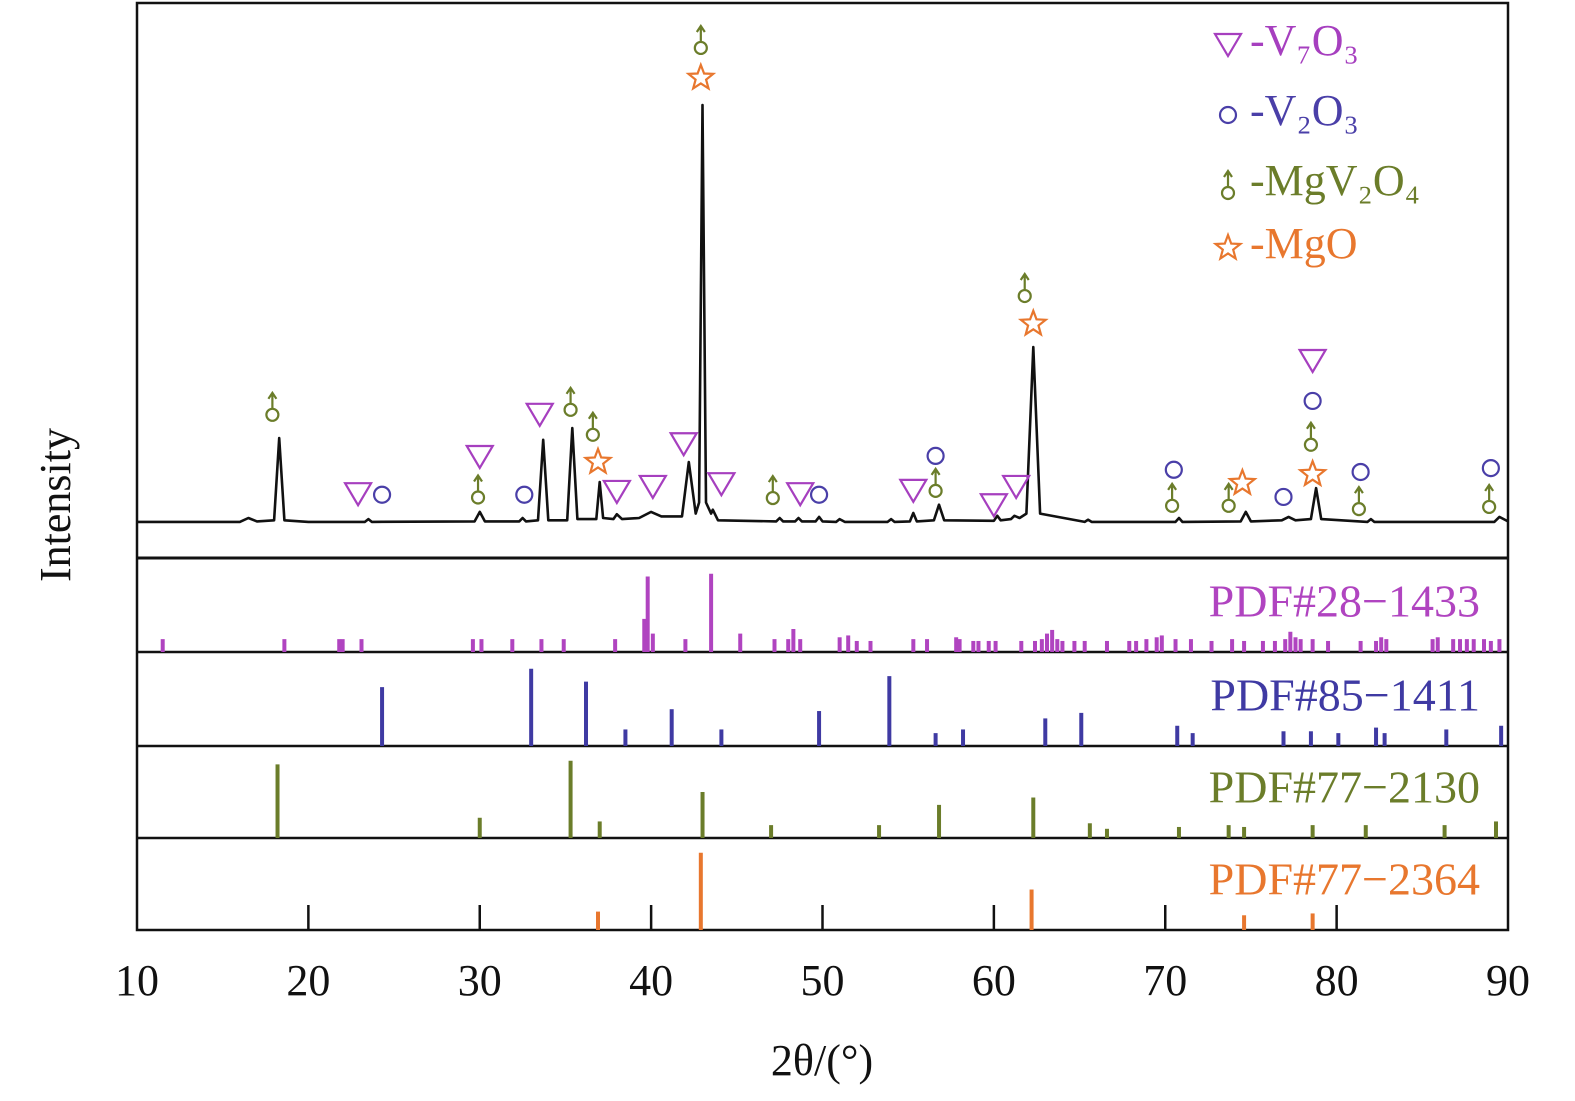 The height and width of the screenshot is (1101, 1575). I want to click on x-tick-label: 80, so click(1337, 980).